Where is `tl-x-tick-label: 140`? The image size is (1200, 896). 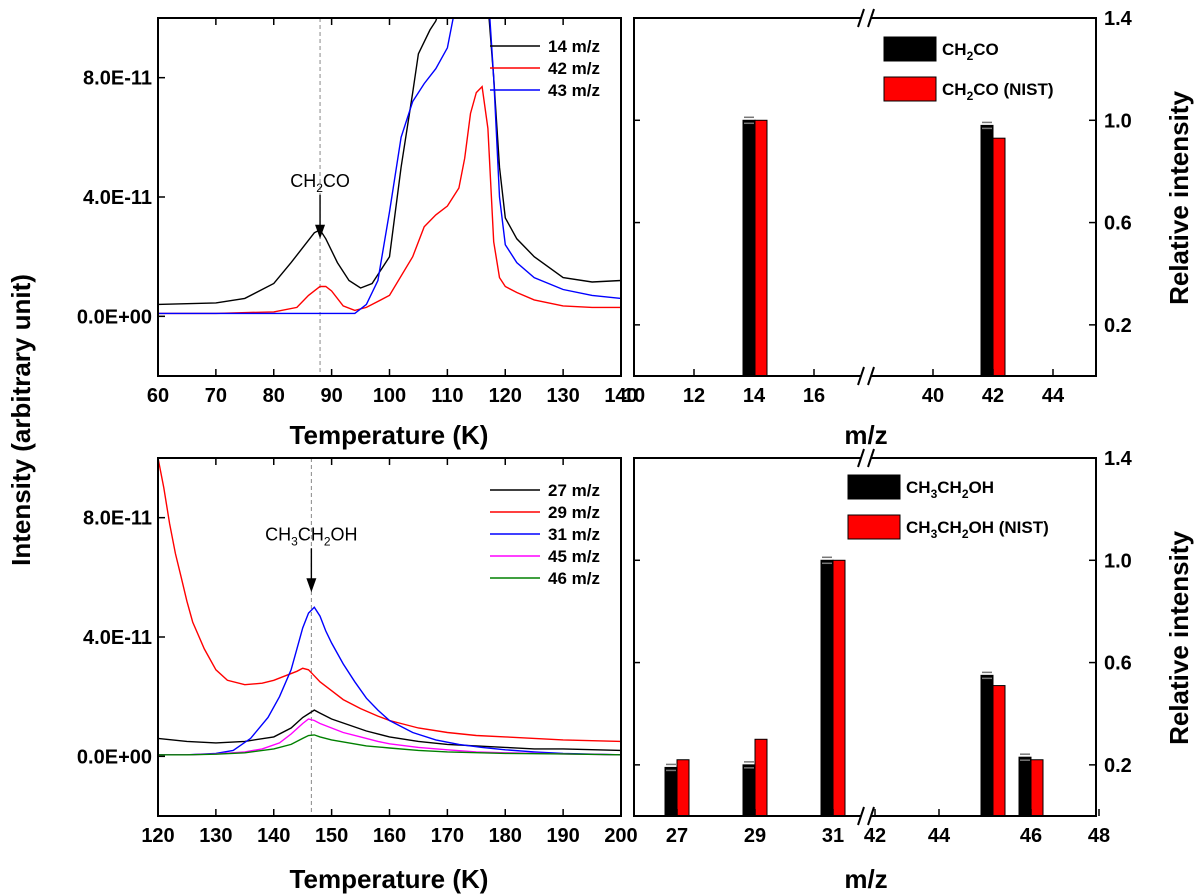 tl-x-tick-label: 140 is located at coordinates (620, 396).